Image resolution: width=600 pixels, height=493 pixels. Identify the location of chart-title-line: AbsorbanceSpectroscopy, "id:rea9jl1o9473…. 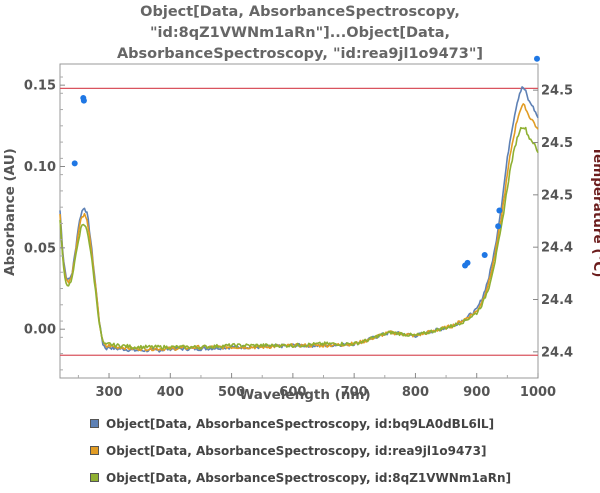
(300, 54).